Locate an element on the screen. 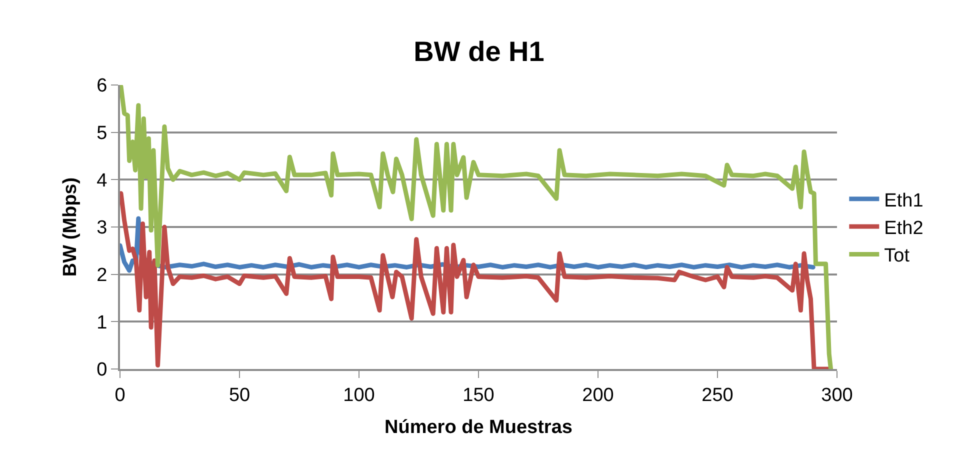  y-tick-label: 1 is located at coordinates (102, 323).